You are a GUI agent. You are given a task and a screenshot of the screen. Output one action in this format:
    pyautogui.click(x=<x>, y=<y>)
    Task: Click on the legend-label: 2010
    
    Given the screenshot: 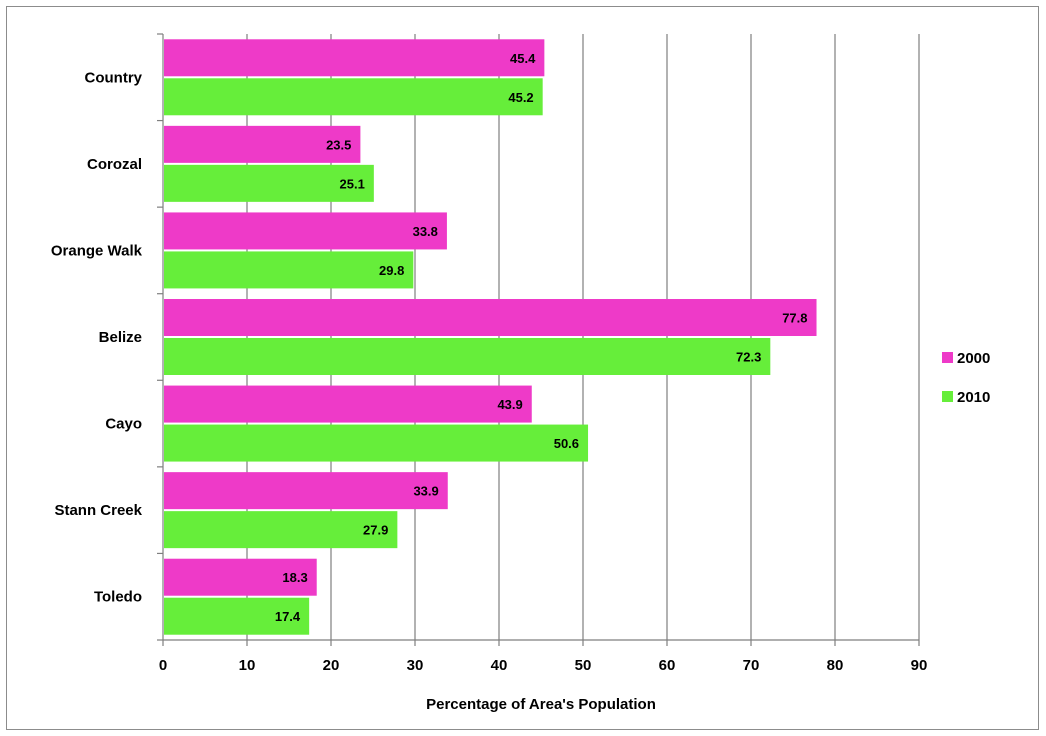 What is the action you would take?
    pyautogui.click(x=973, y=397)
    